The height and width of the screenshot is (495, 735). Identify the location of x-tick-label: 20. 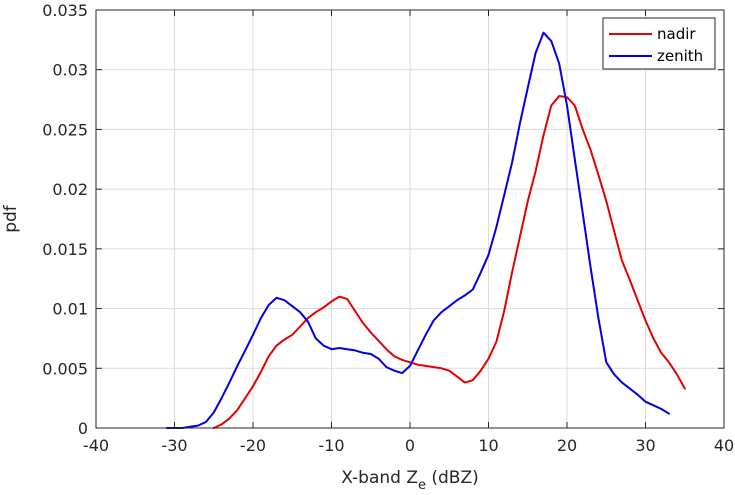
(567, 445).